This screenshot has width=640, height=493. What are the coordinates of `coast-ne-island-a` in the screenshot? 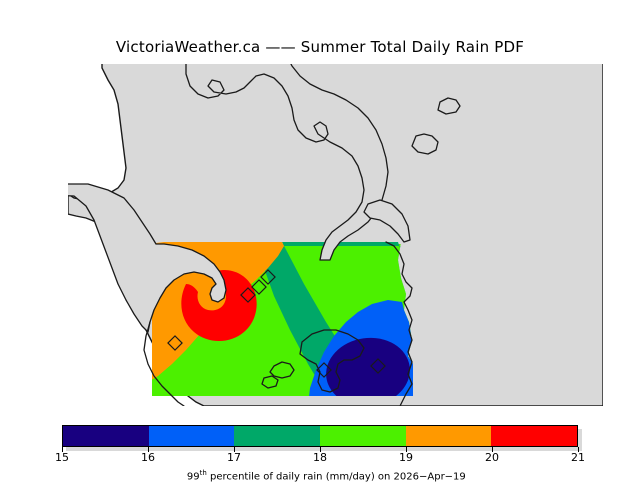 It's located at (425, 144).